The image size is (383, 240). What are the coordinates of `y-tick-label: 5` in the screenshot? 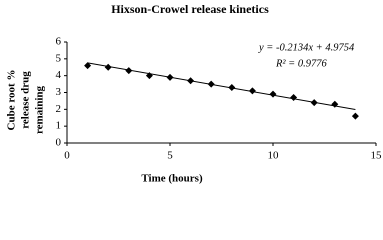 It's located at (59, 58).